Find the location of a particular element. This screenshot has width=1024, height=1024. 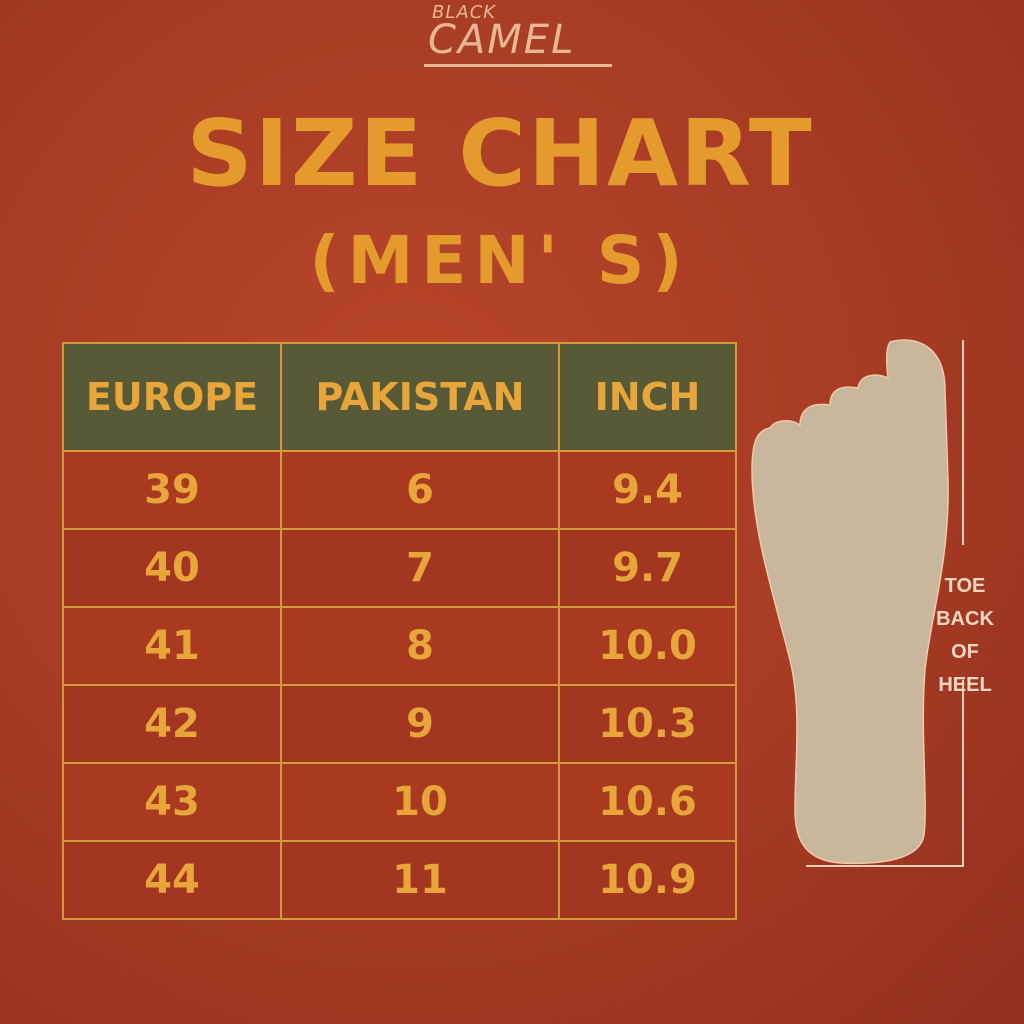

cell-inch: 9.4 is located at coordinates (647, 490).